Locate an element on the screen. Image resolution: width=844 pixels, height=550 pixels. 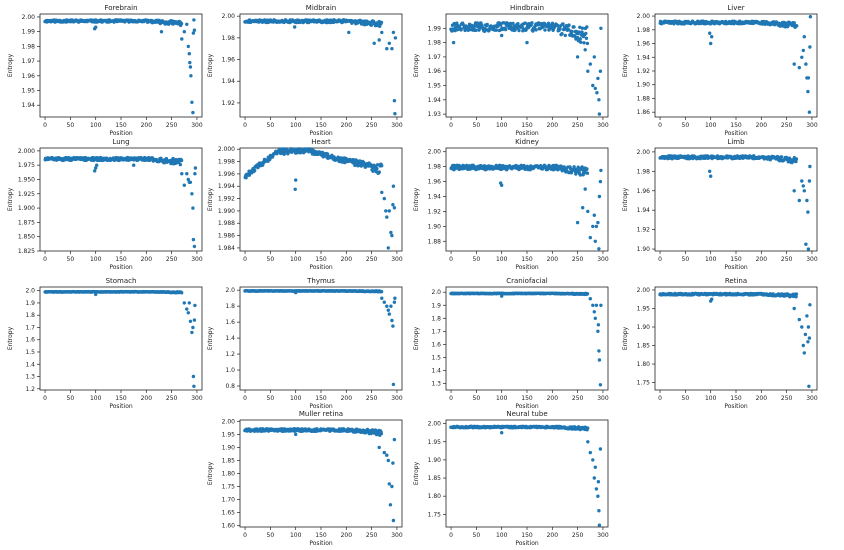
y-tick-label: 1.95 is located at coordinates (435, 442).